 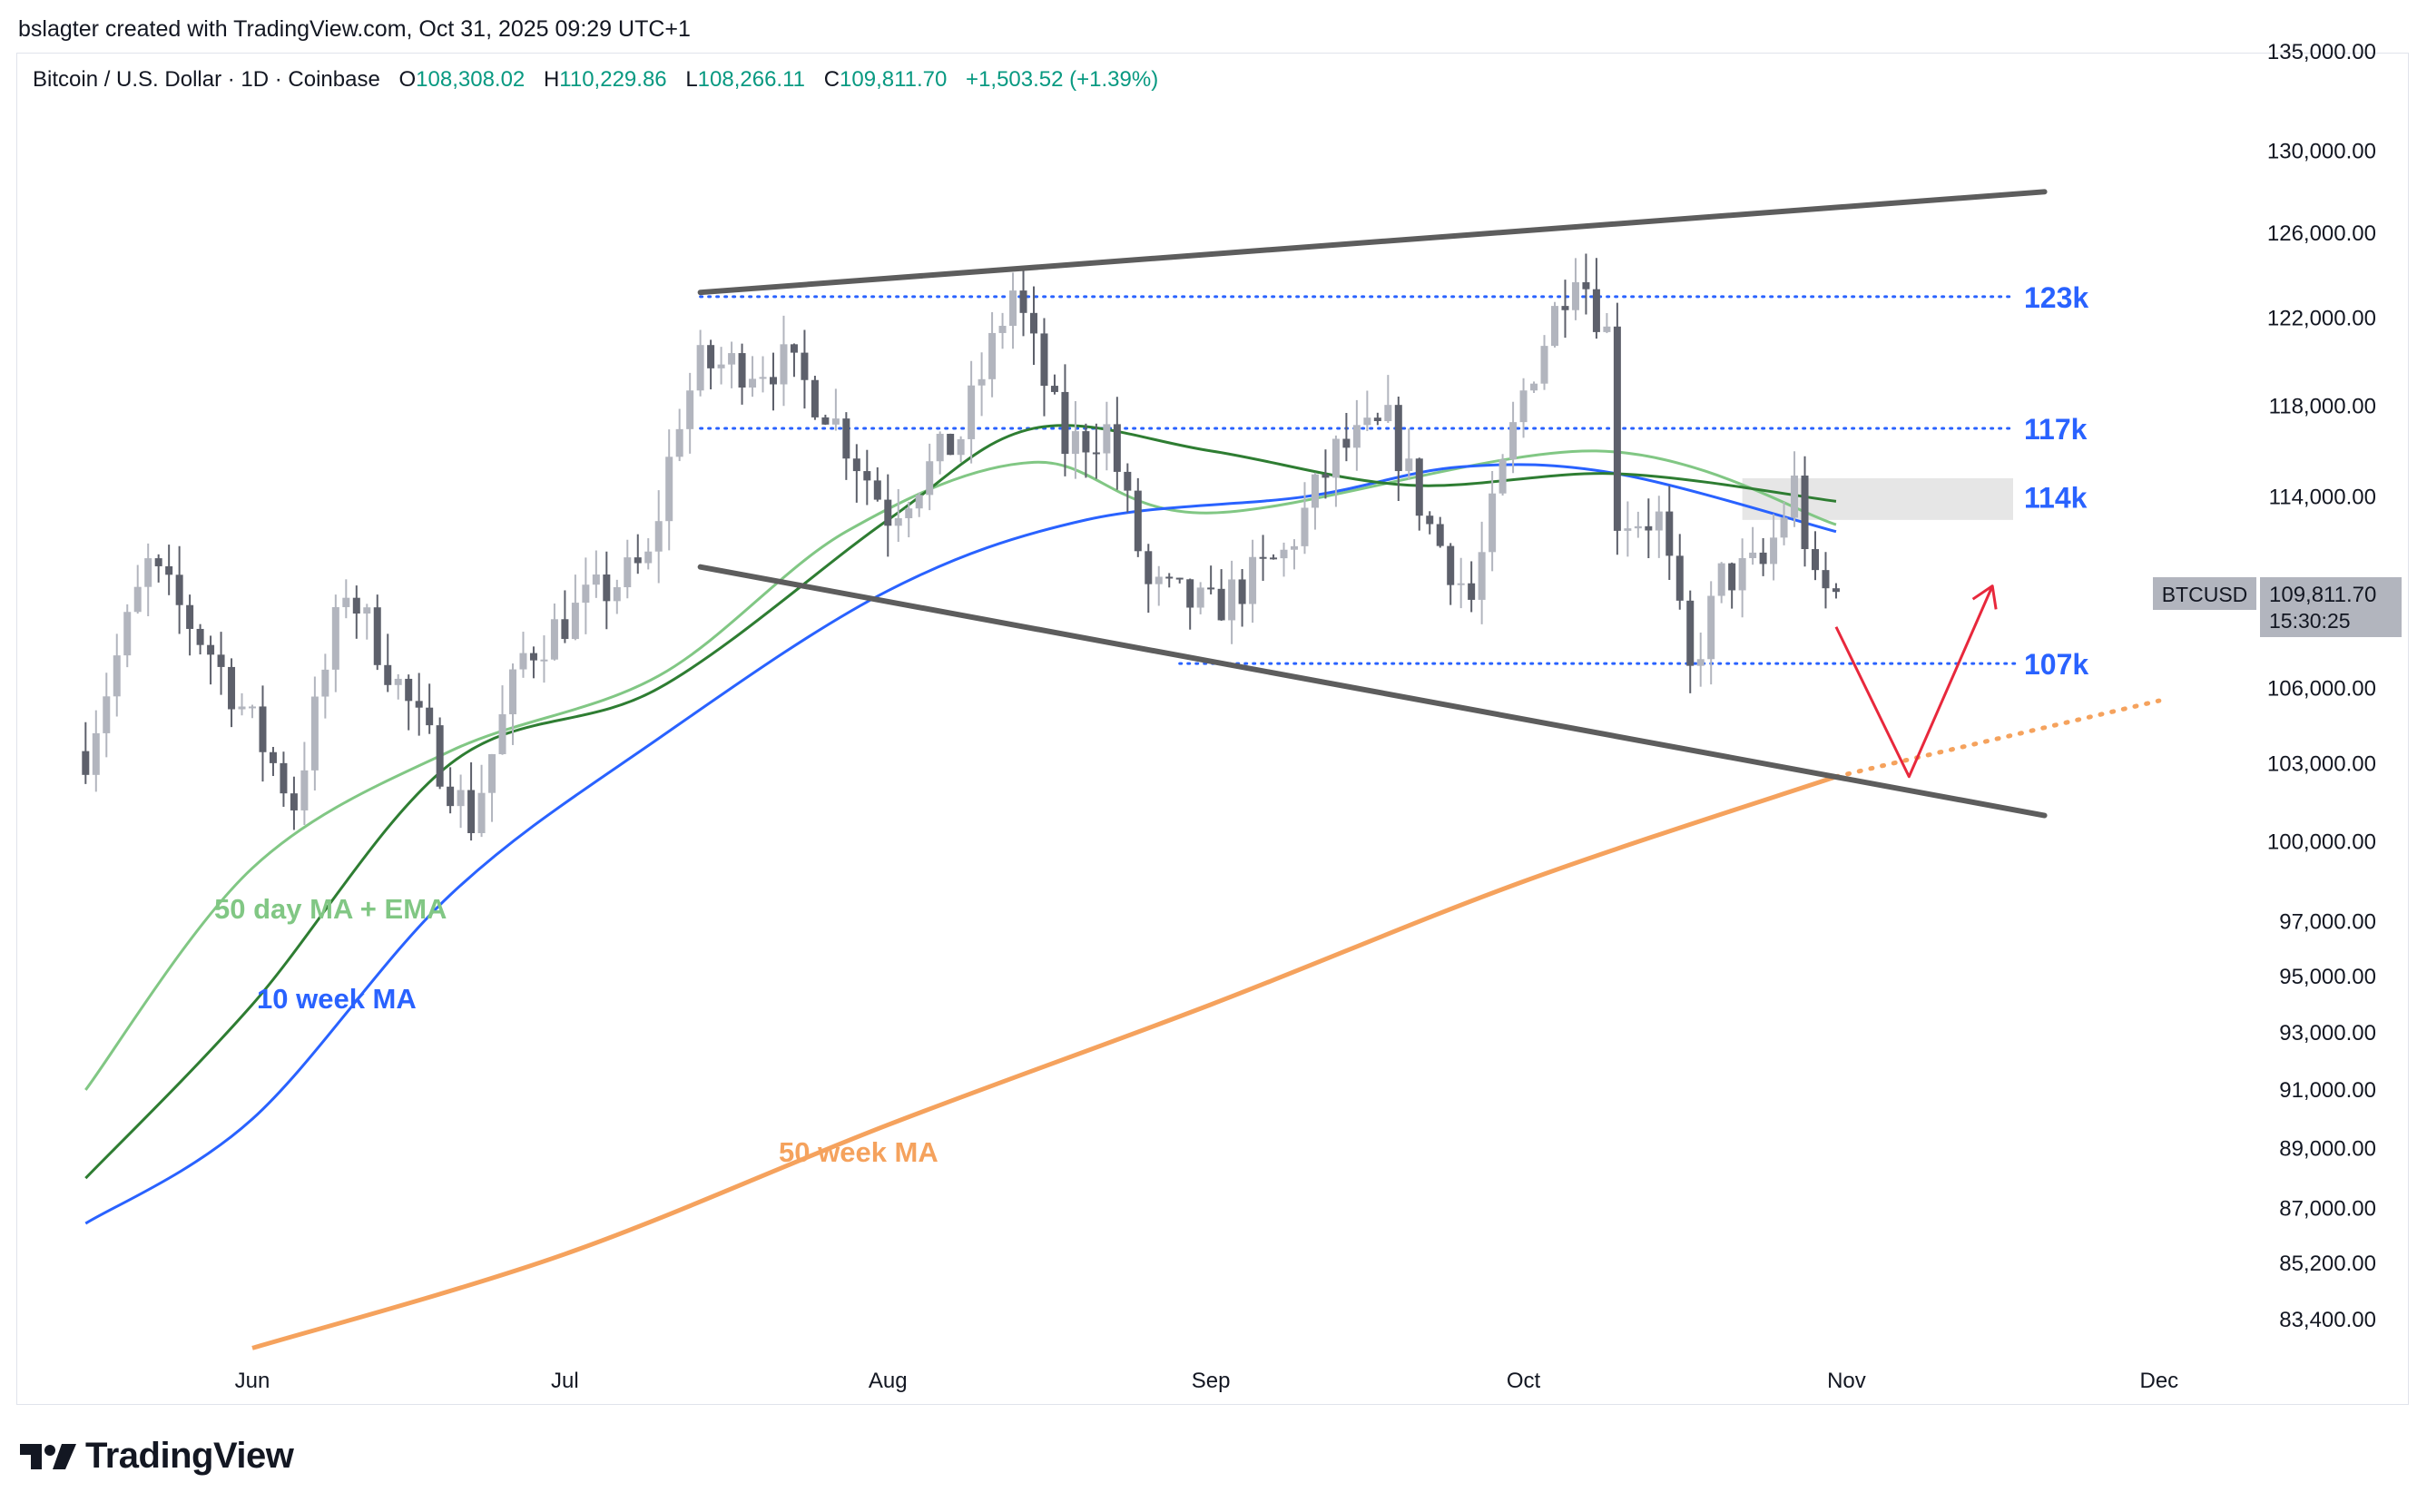 I want to click on y-tick-label: 89,000.00, so click(x=2327, y=1148).